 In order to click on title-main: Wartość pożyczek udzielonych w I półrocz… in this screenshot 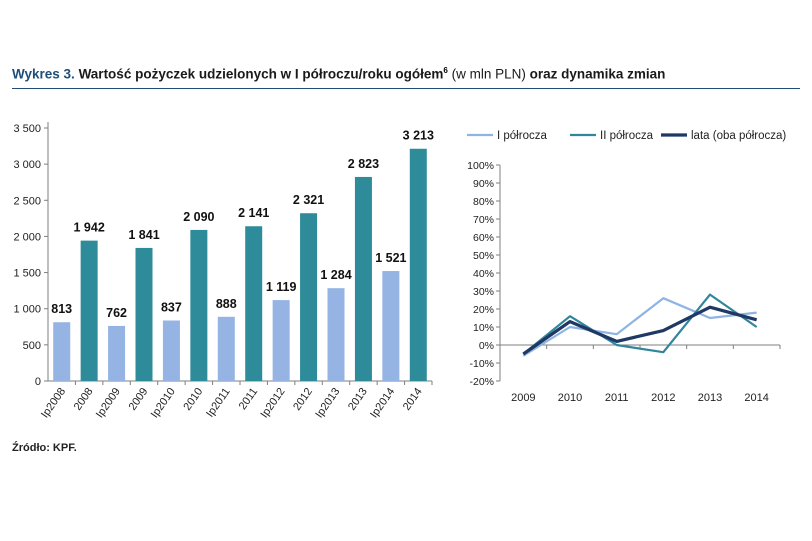, I will do `click(261, 74)`.